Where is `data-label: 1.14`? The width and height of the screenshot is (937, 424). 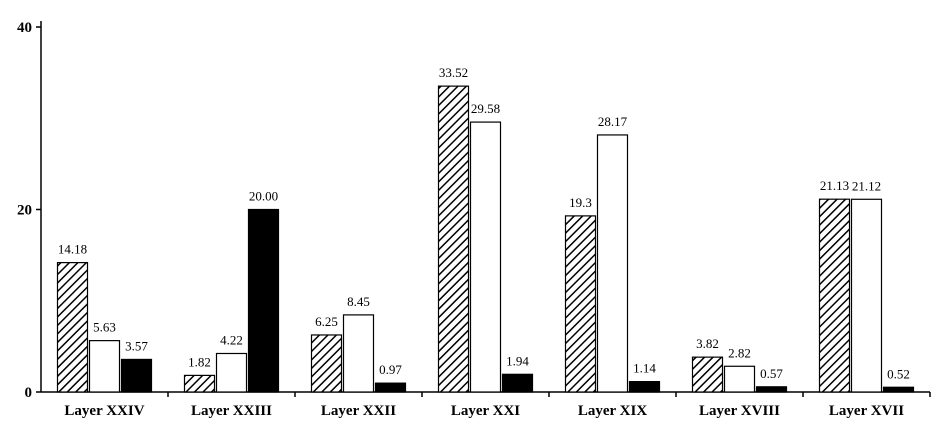
data-label: 1.14 is located at coordinates (644, 368).